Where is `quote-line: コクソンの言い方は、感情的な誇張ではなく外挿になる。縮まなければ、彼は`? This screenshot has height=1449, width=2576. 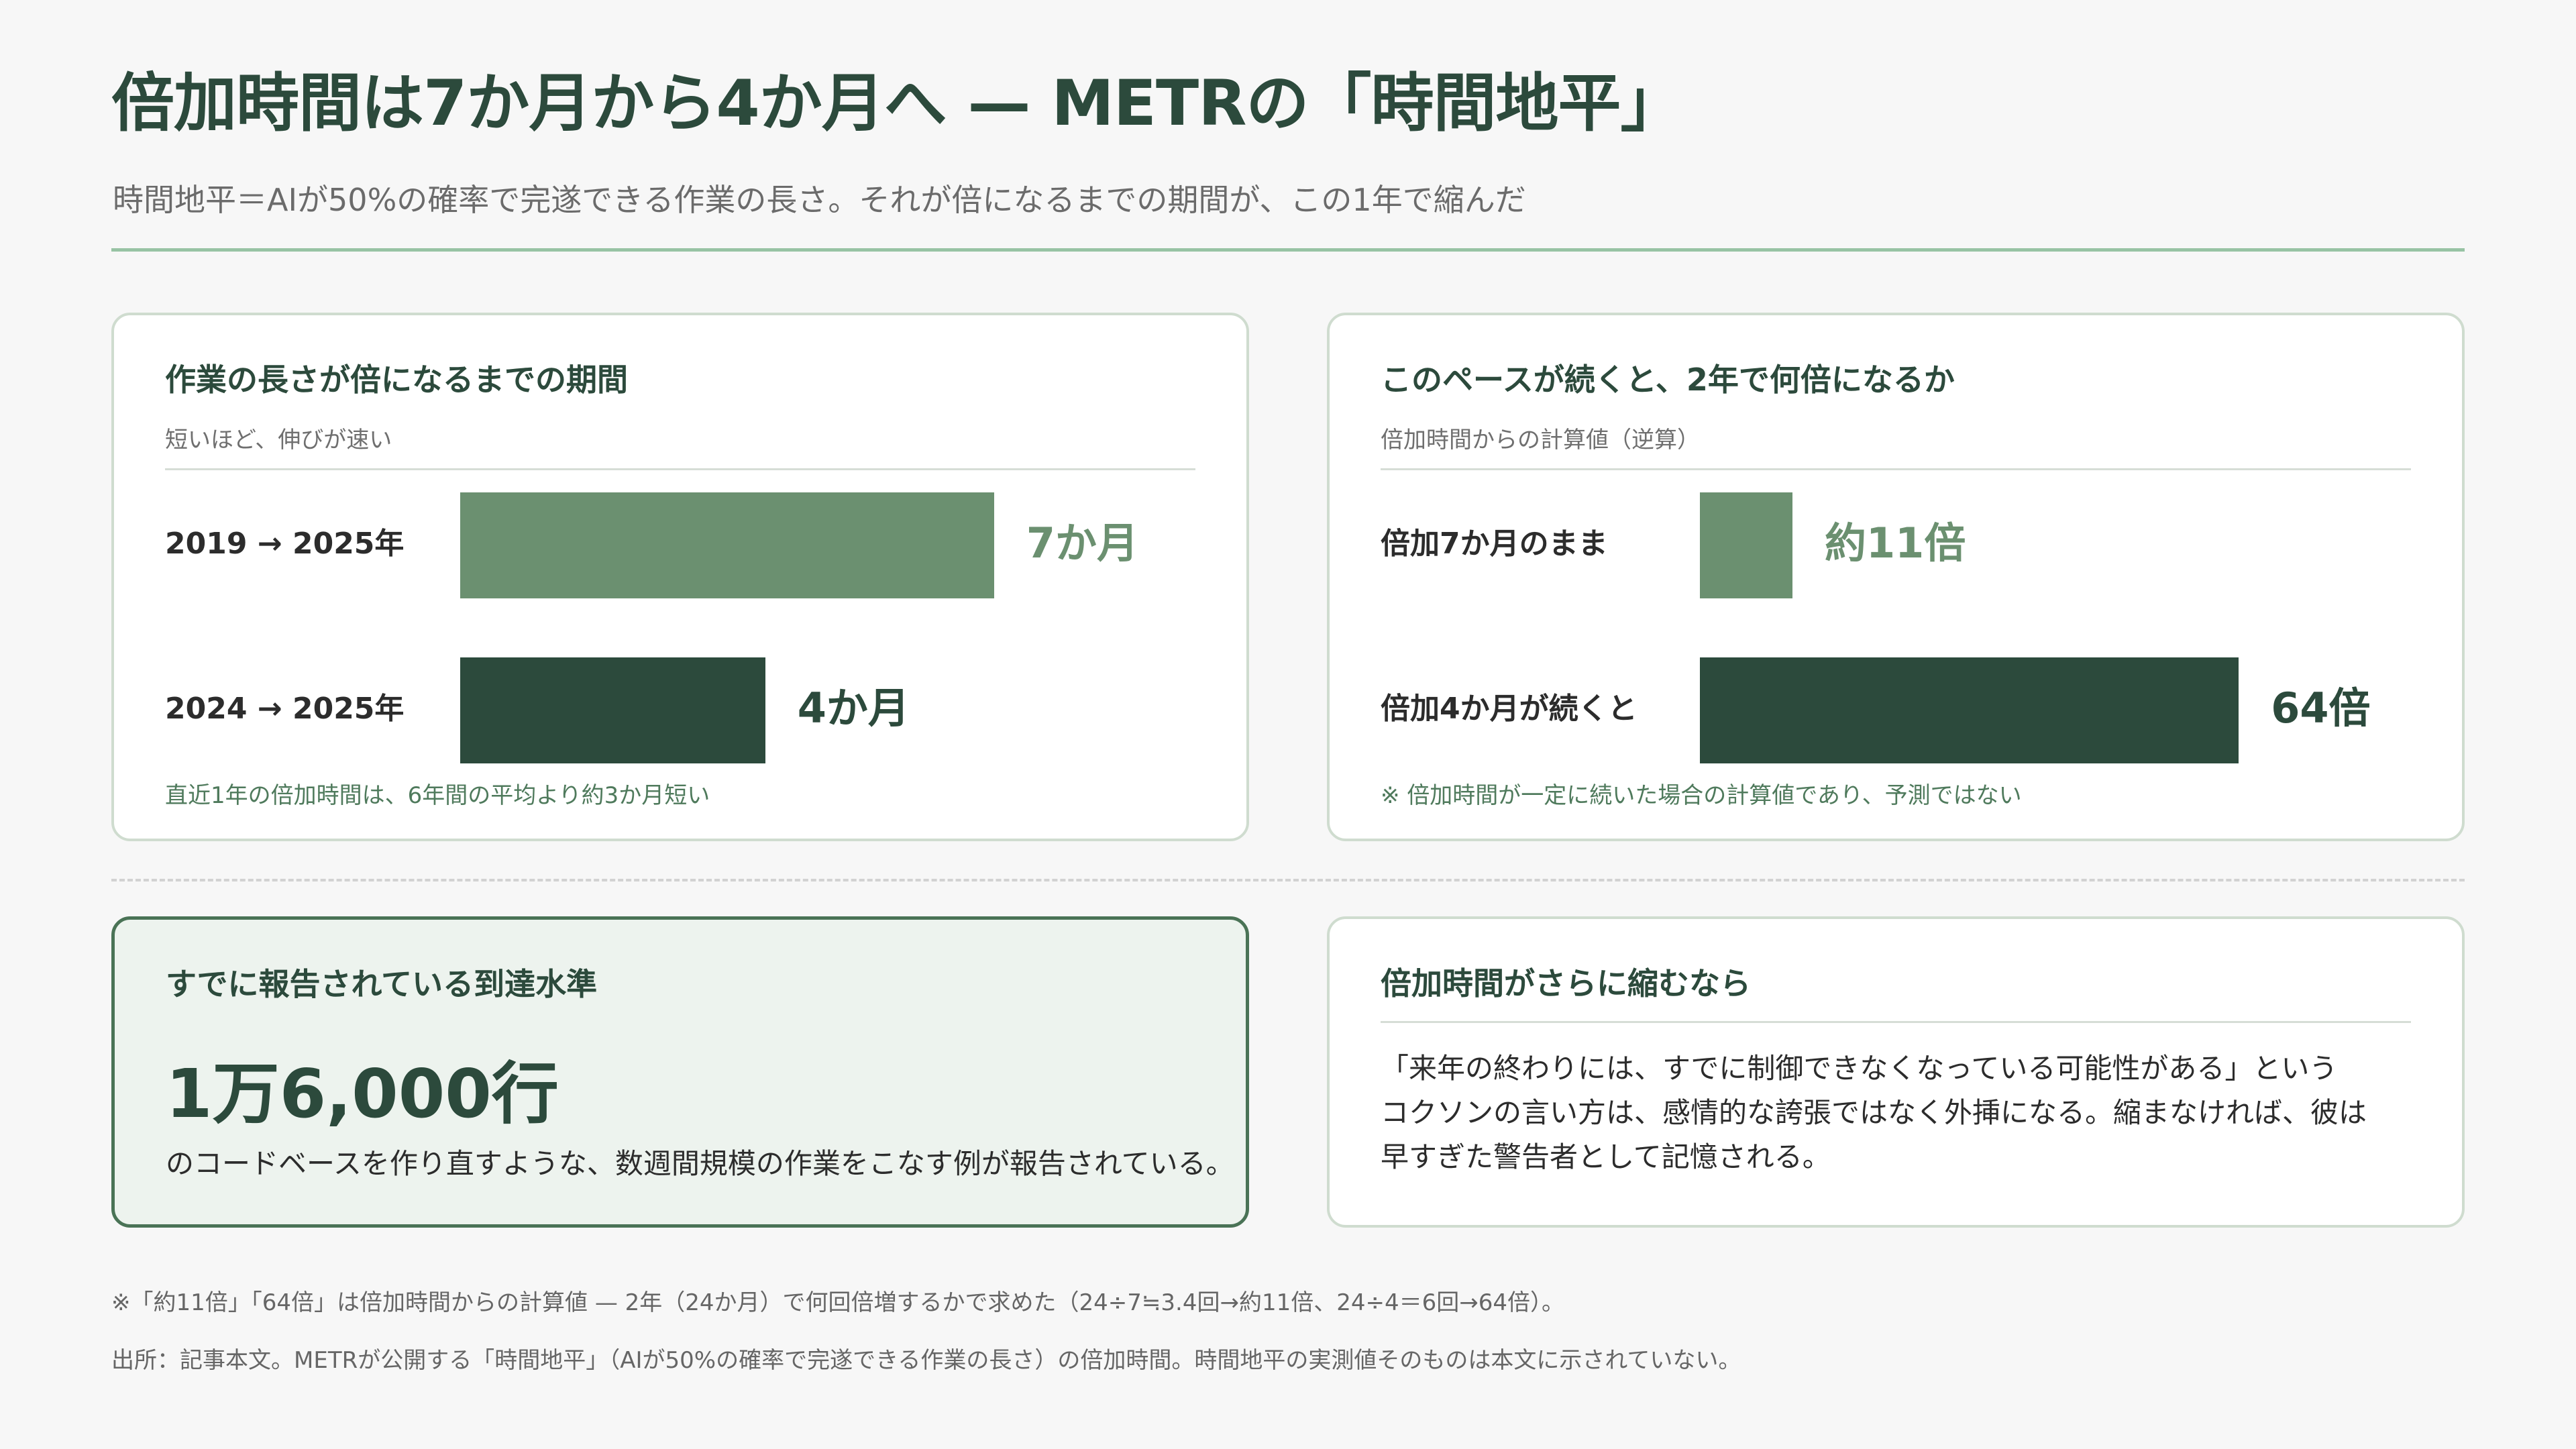 quote-line: コクソンの言い方は、感情的な誇張ではなく外挿になる。縮まなければ、彼は is located at coordinates (1874, 1112).